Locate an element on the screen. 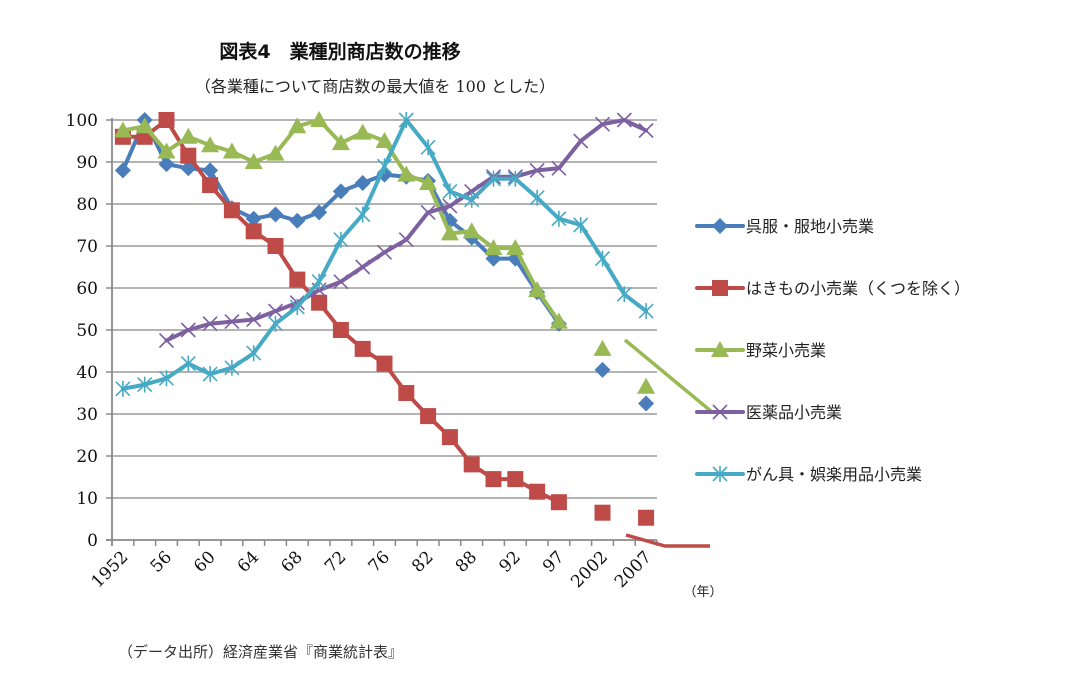  x-tick-label: 2007 is located at coordinates (633, 569).